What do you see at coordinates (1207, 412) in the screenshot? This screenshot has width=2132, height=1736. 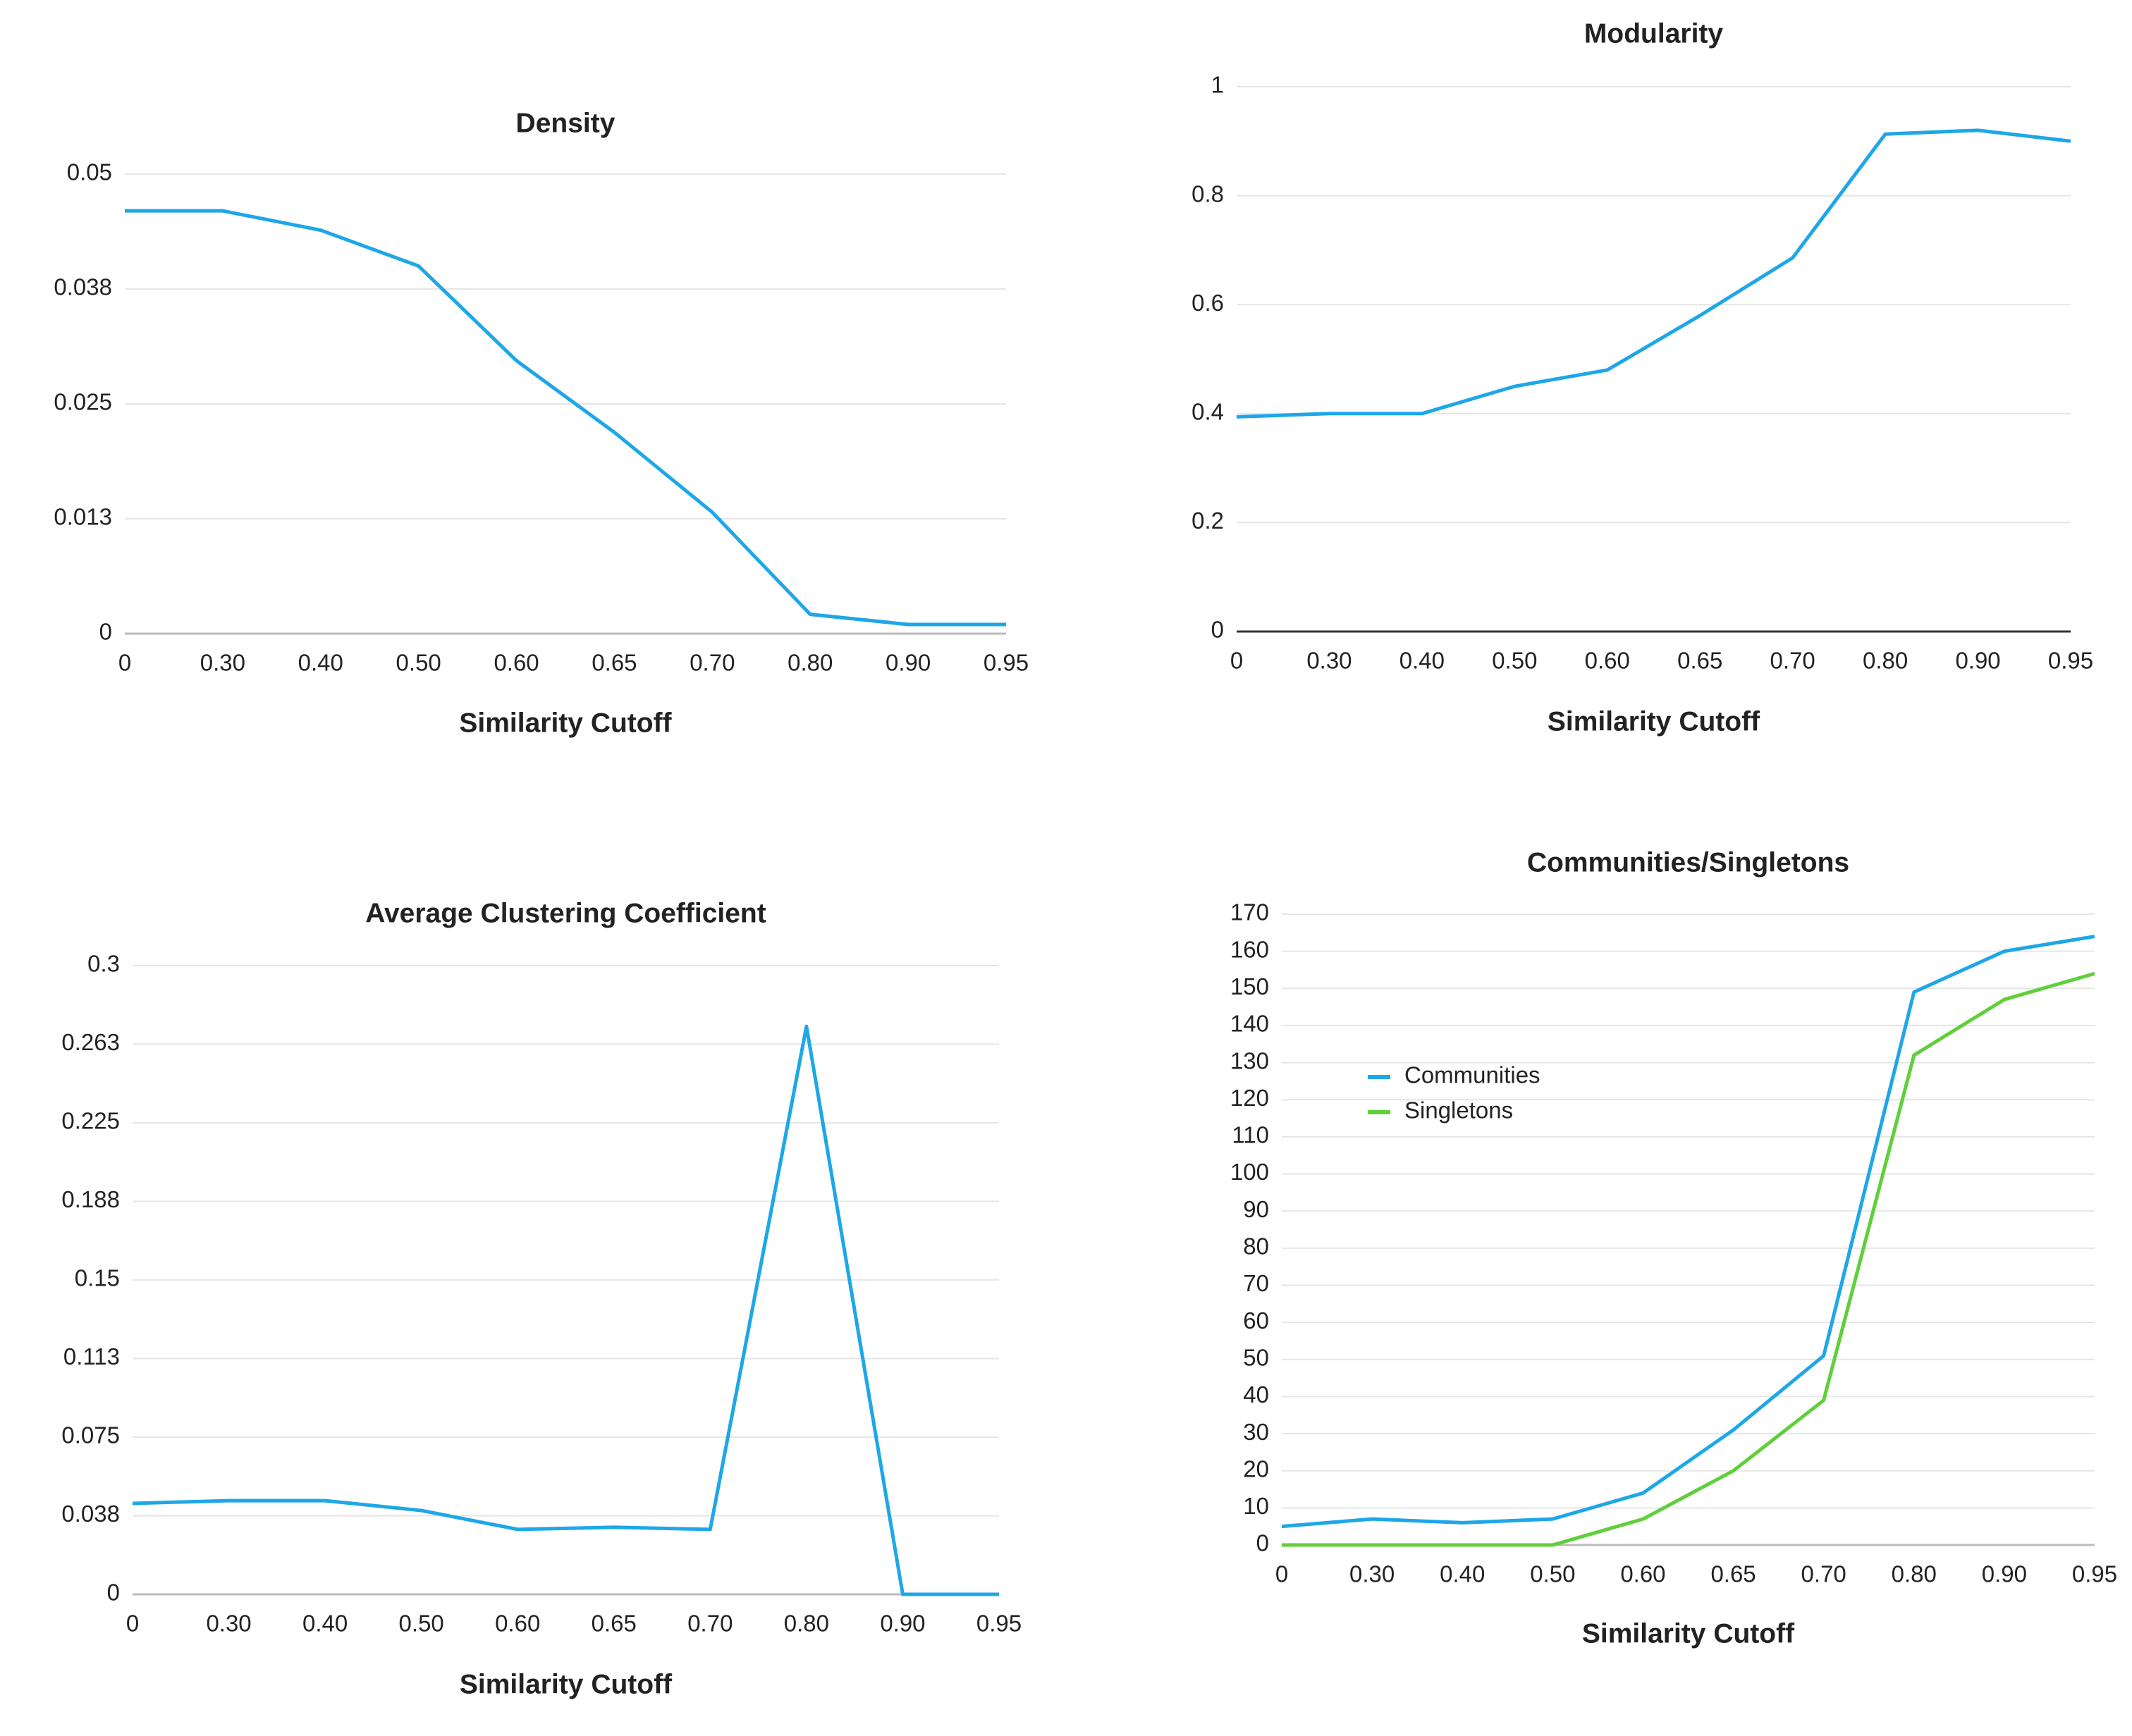 I see `y-tick-label: 0.4` at bounding box center [1207, 412].